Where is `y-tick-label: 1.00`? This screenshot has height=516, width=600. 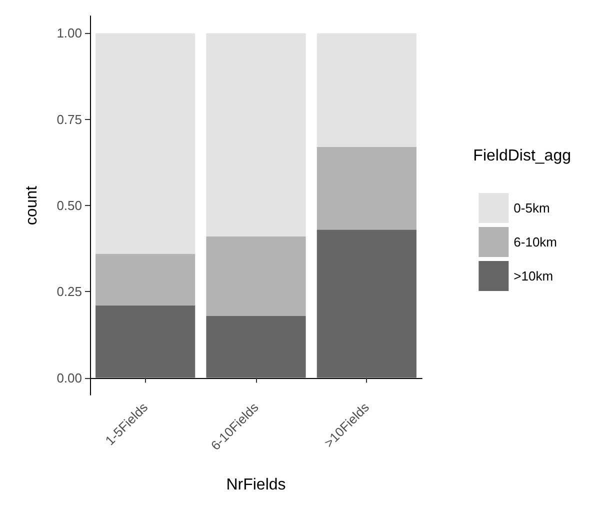 y-tick-label: 1.00 is located at coordinates (69, 33).